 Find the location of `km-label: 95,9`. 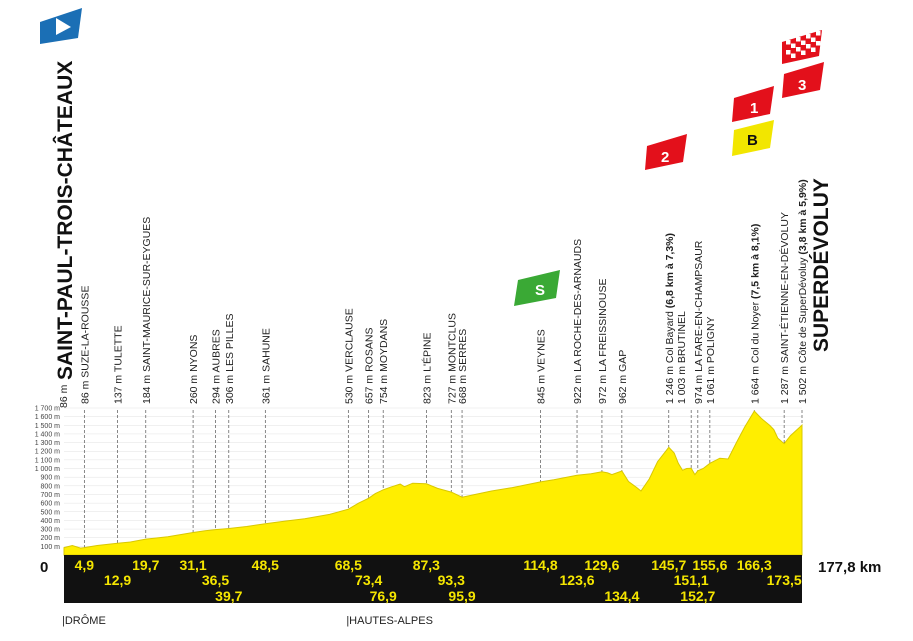

km-label: 95,9 is located at coordinates (461, 596).